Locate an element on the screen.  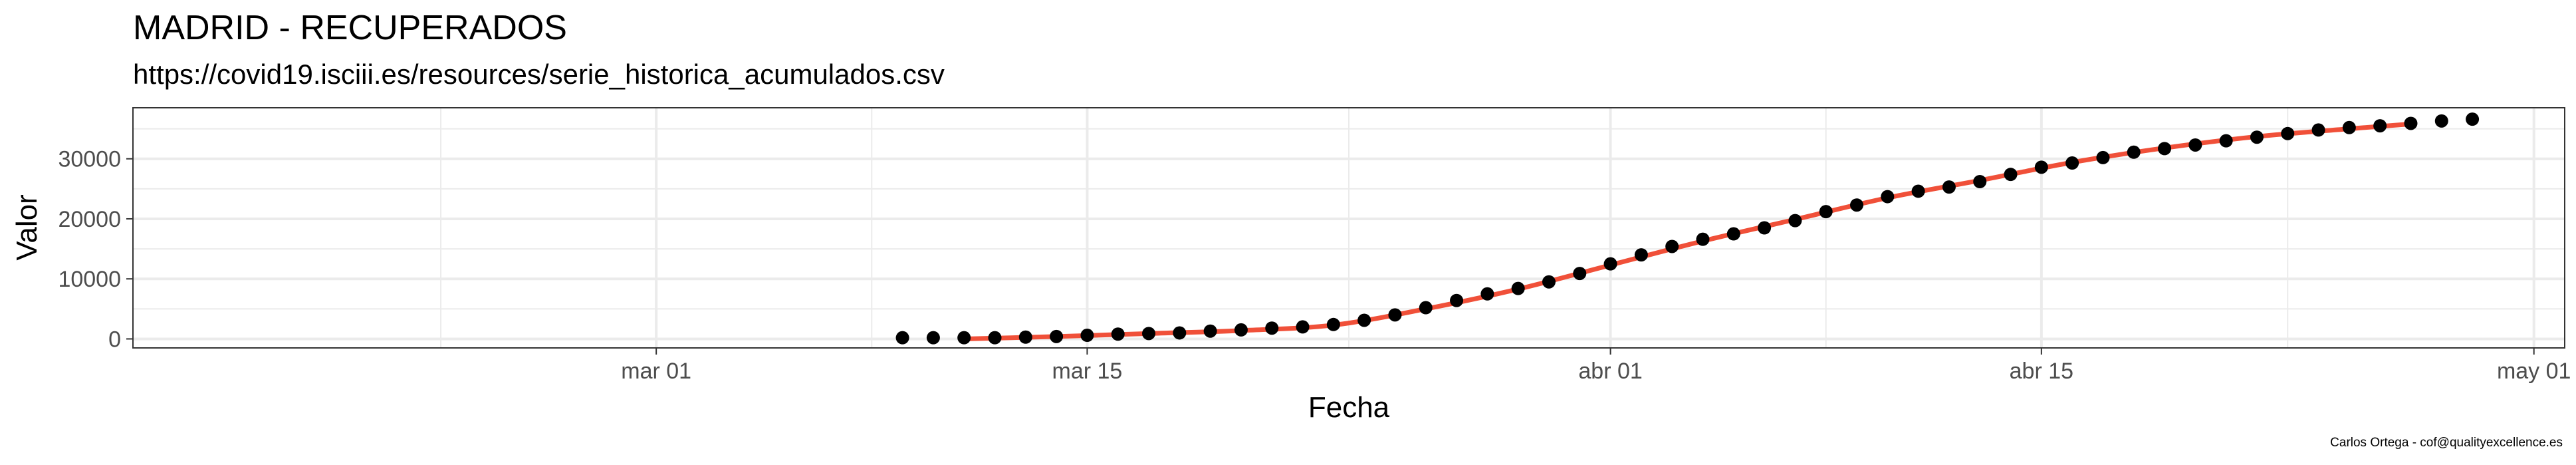
y-axis-title: Valor is located at coordinates (27, 227).